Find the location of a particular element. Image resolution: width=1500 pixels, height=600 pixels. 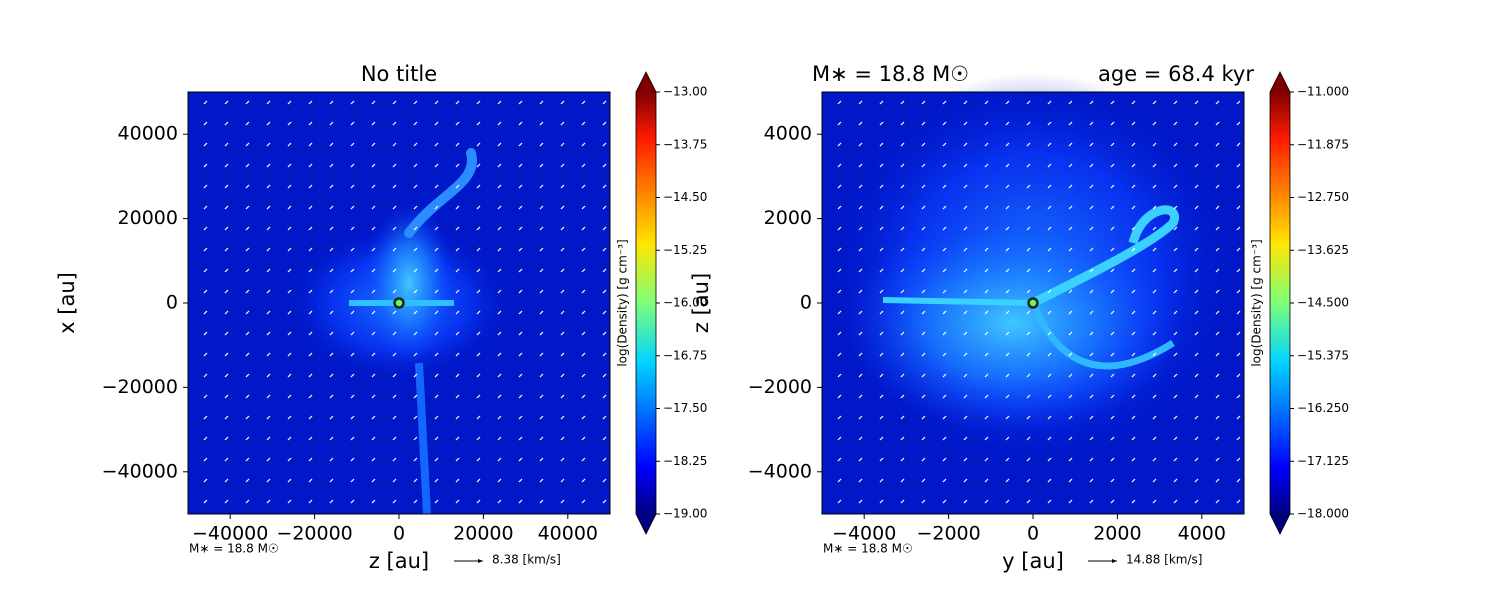

colorbar-tick-label: −16.00 is located at coordinates (685, 303).